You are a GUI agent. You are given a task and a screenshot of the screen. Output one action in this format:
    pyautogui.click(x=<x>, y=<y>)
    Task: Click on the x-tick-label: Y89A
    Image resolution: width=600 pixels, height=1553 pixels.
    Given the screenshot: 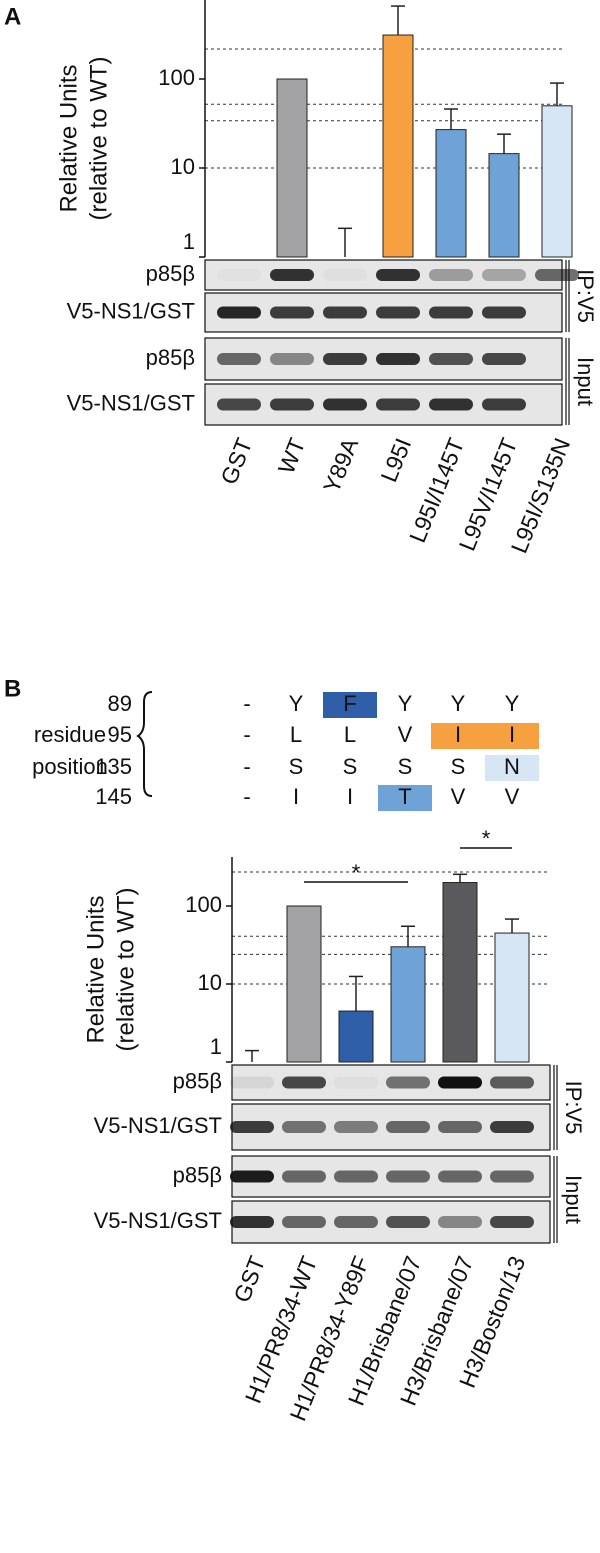 What is the action you would take?
    pyautogui.click(x=340, y=465)
    